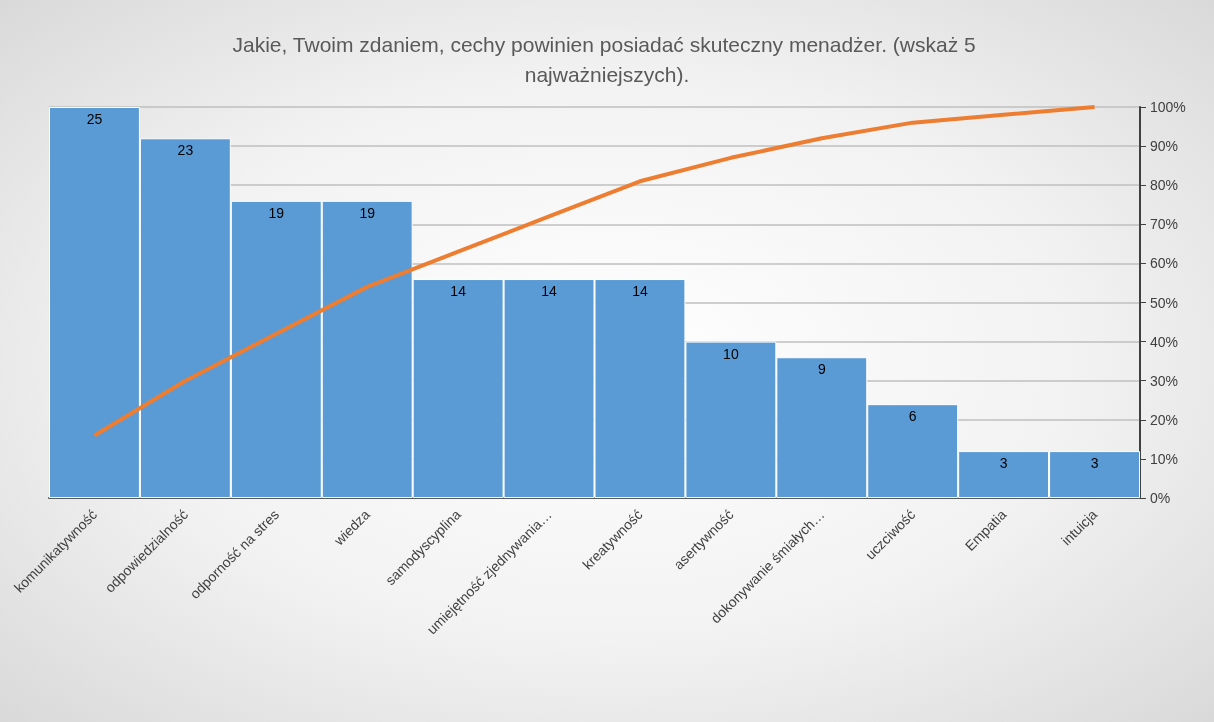 The image size is (1214, 722). What do you see at coordinates (185, 150) in the screenshot?
I see `data-label: 23` at bounding box center [185, 150].